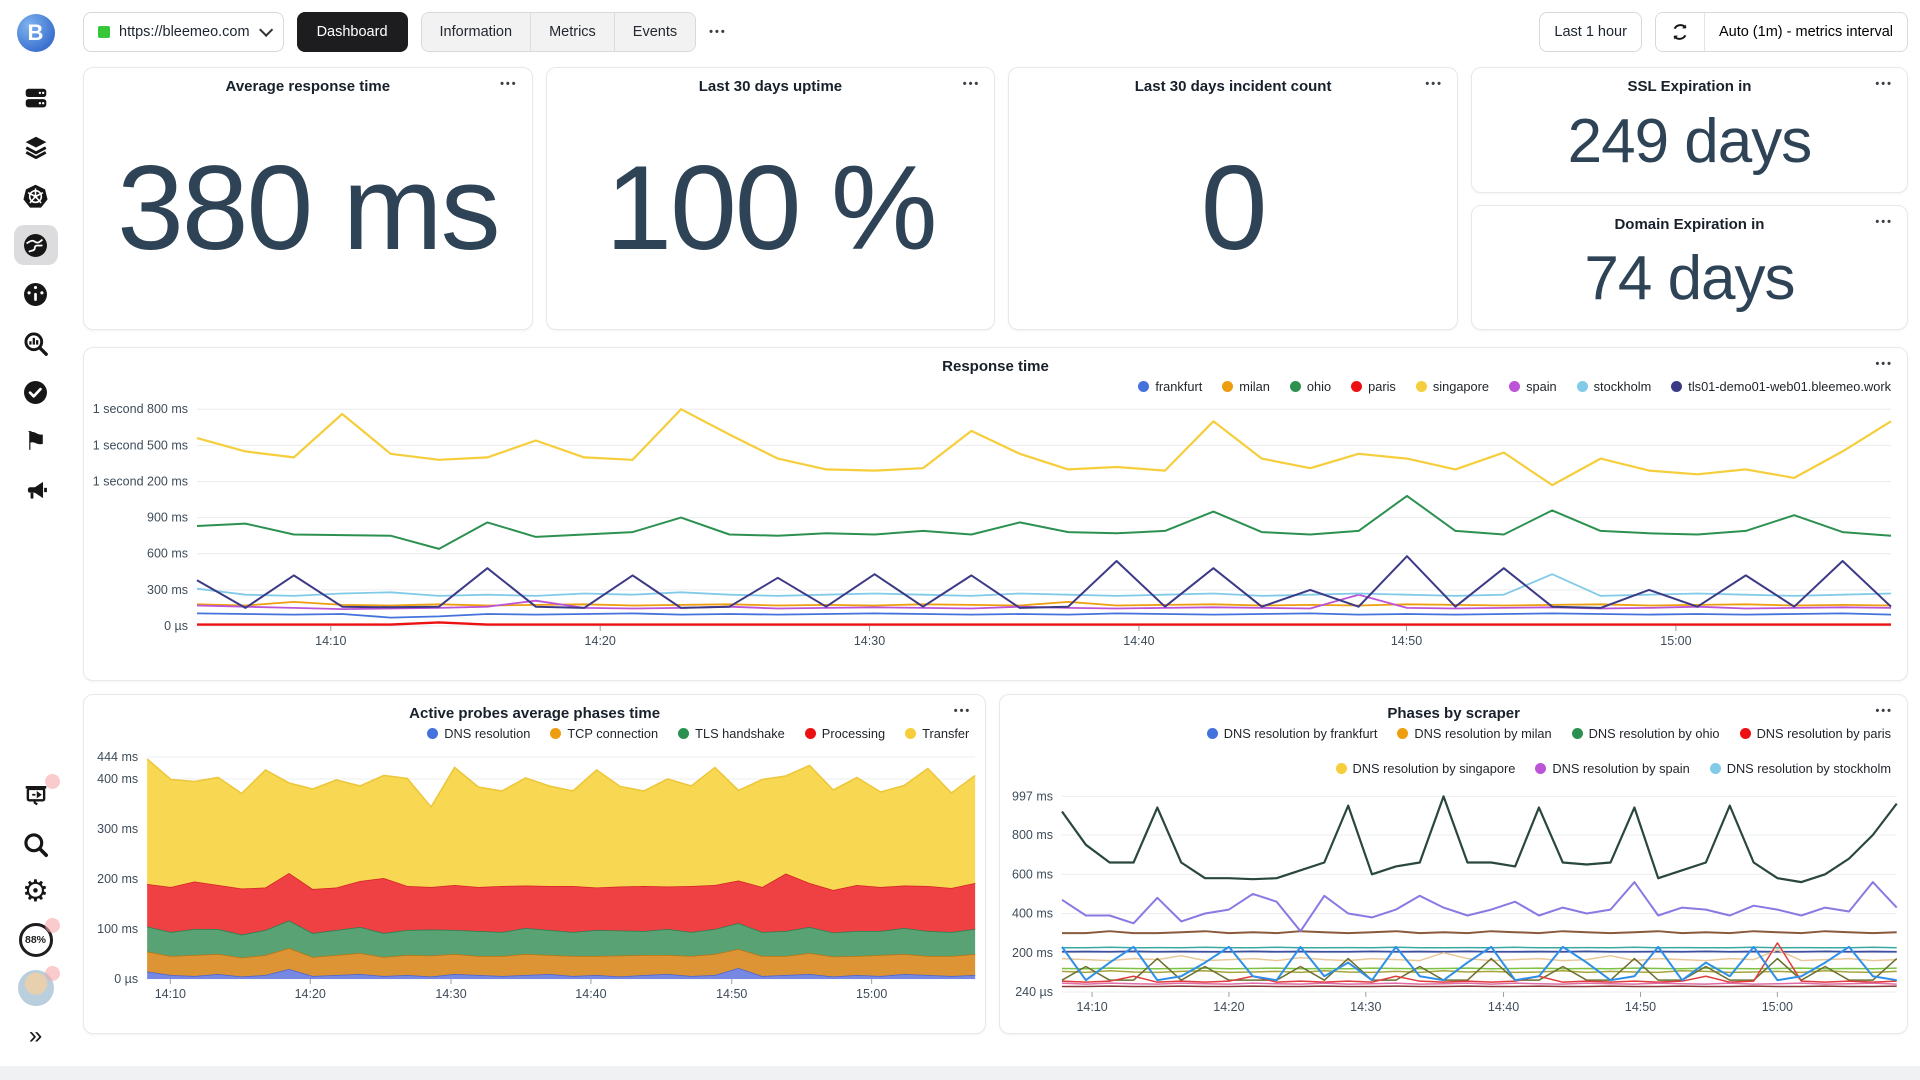 This screenshot has width=1920, height=1080. Describe the element at coordinates (1234, 208) in the screenshot. I see `kpi-value: 0` at that location.